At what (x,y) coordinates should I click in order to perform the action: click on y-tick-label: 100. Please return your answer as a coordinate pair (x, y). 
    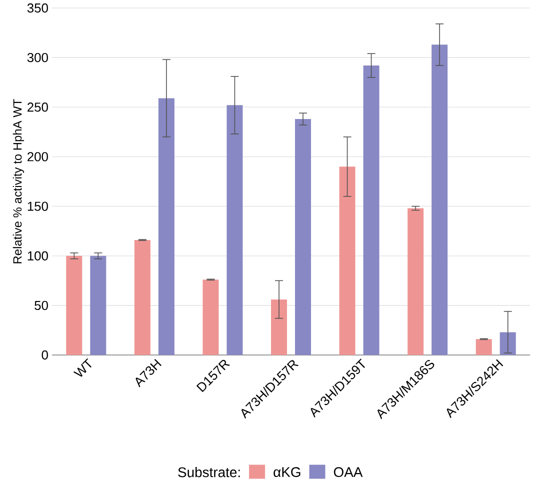
    Looking at the image, I should click on (38, 256).